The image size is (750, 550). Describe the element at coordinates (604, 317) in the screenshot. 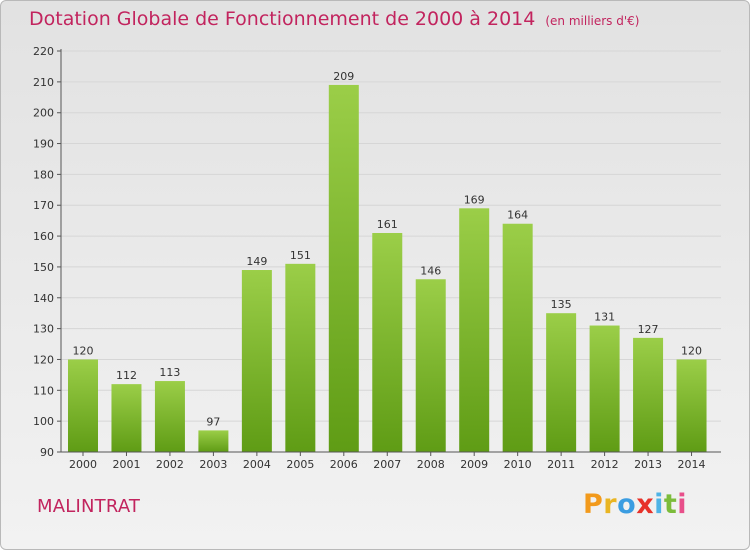

I see `bar-value-label: 131` at that location.